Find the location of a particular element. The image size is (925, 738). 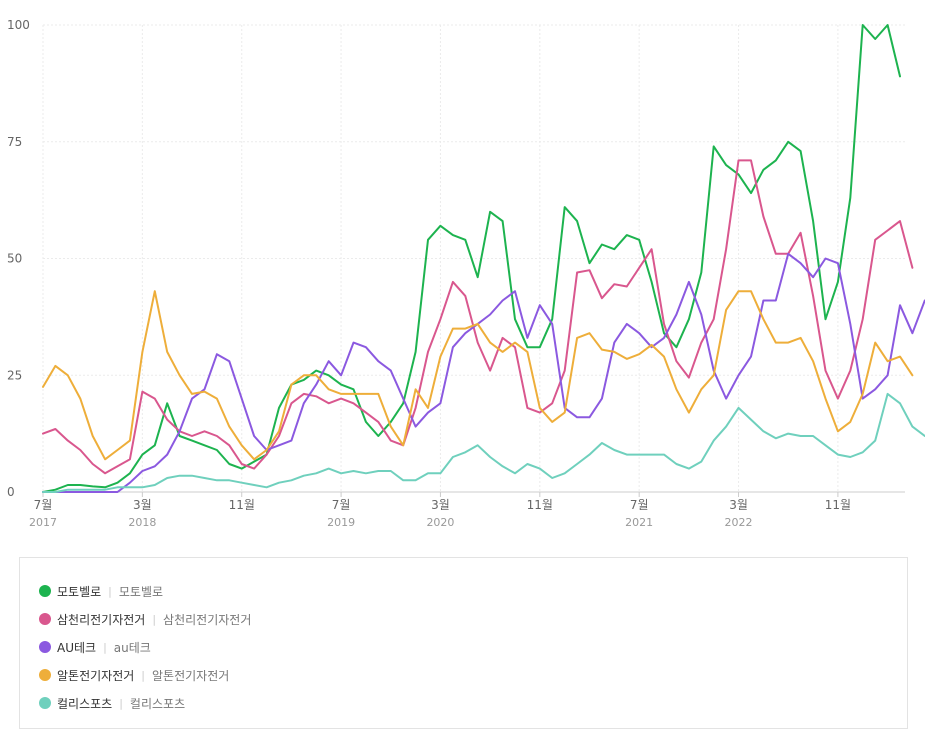

x-year-label: 2019 is located at coordinates (341, 522).